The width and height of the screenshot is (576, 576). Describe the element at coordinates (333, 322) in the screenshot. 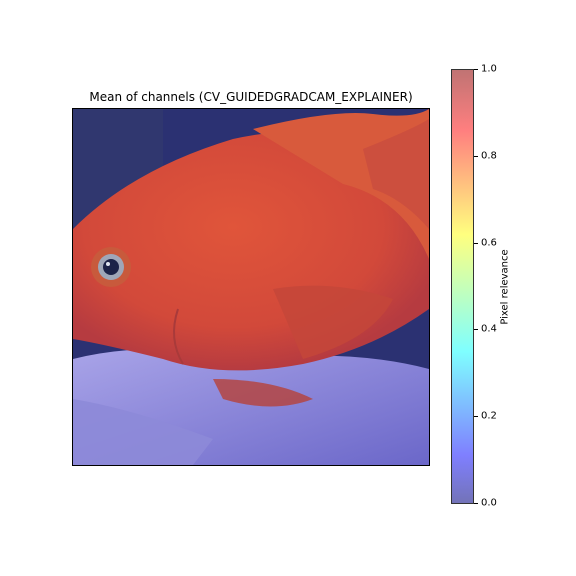

I see `pectoral-fin` at that location.